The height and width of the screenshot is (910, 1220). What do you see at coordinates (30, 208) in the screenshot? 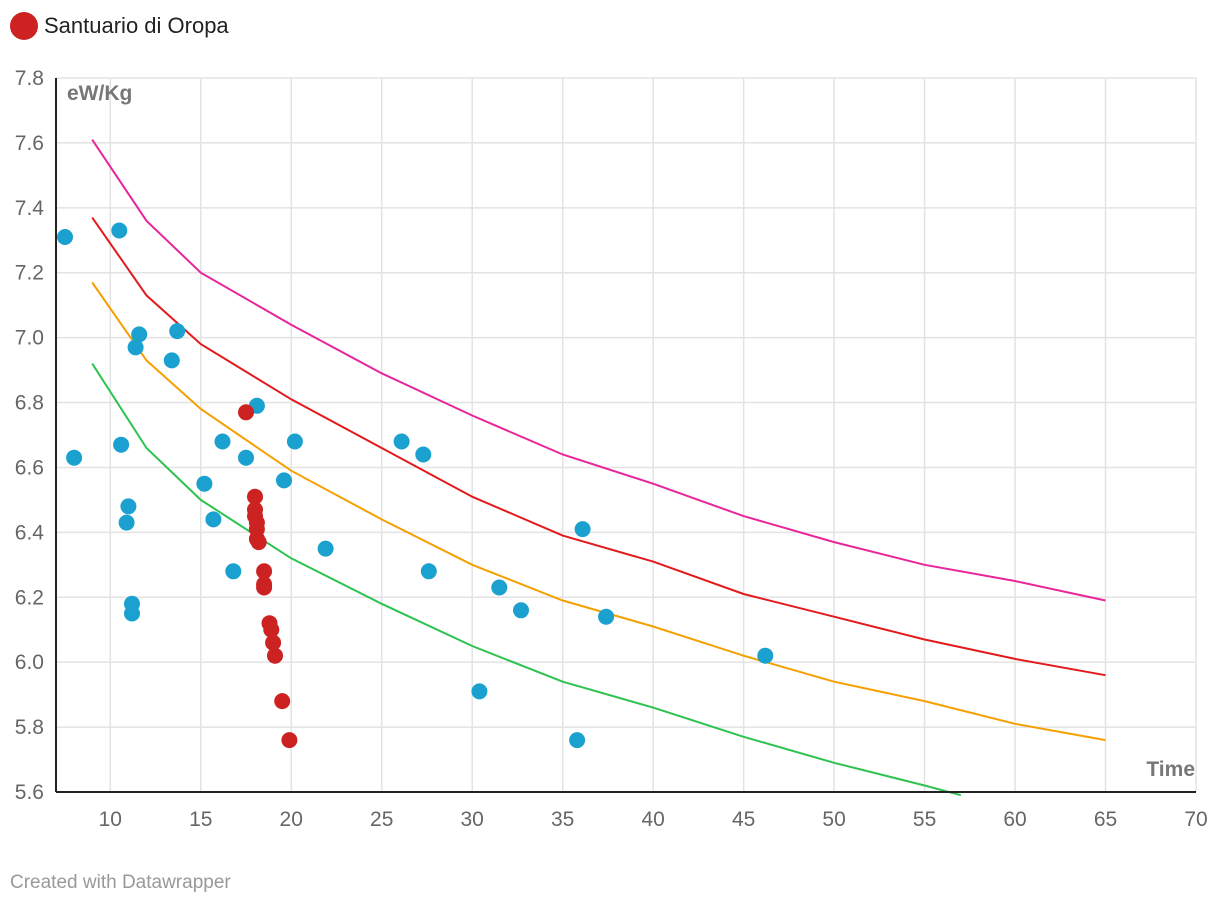
I see `y-tick-label: 7.4` at bounding box center [30, 208].